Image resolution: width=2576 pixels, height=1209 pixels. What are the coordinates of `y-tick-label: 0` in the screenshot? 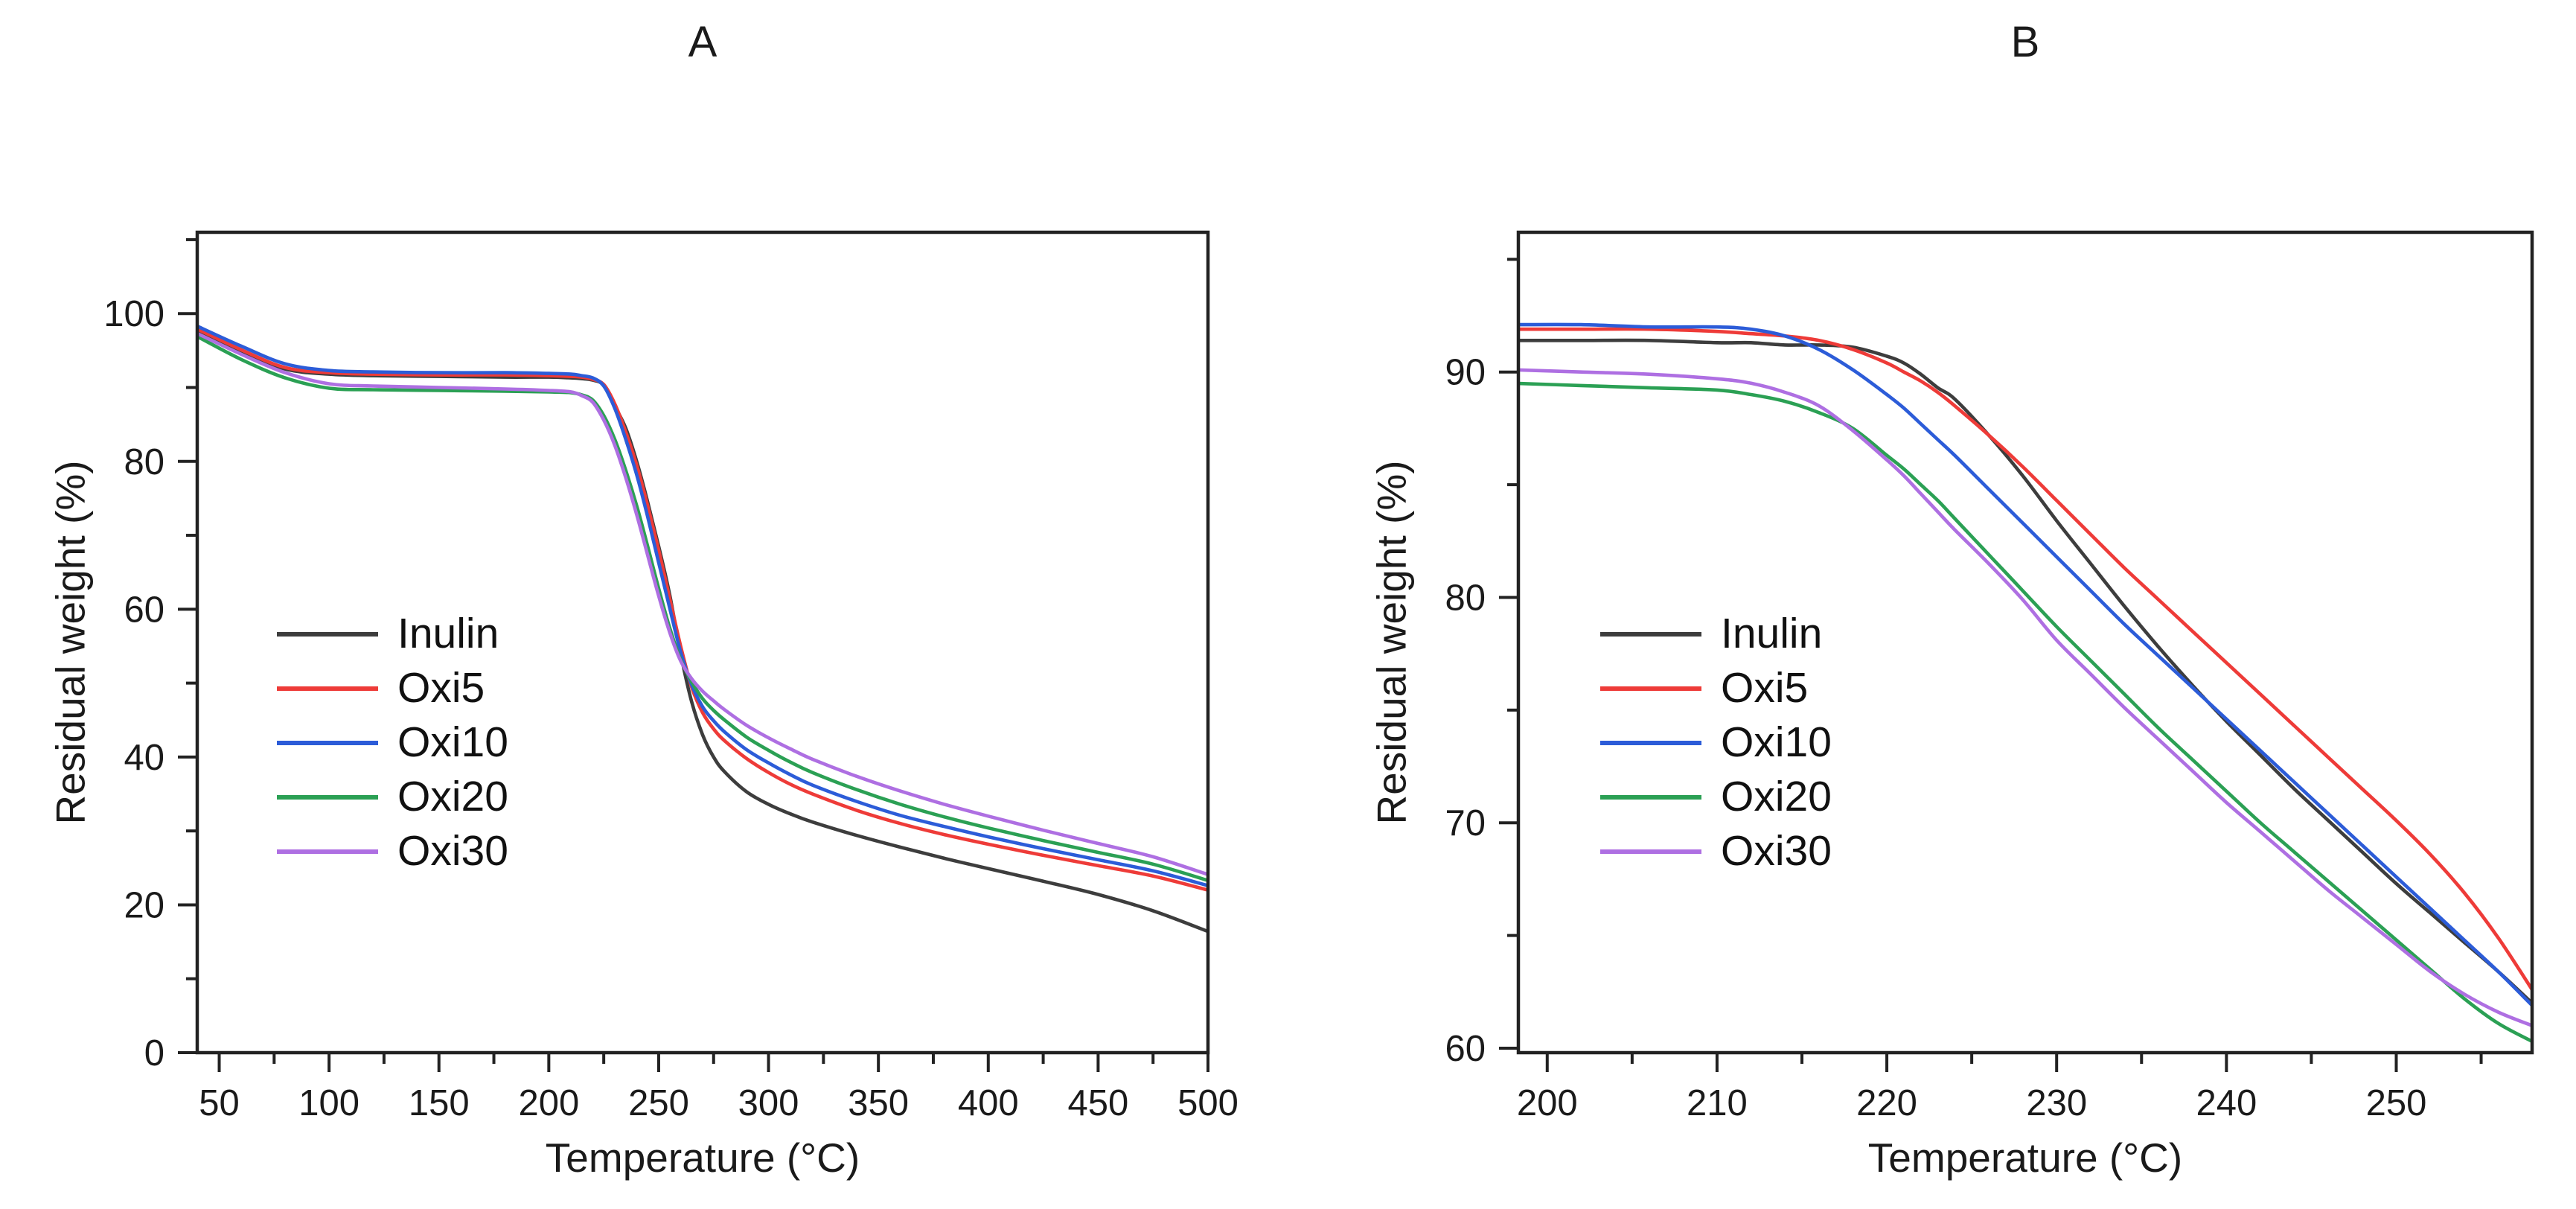 It's located at (154, 1053).